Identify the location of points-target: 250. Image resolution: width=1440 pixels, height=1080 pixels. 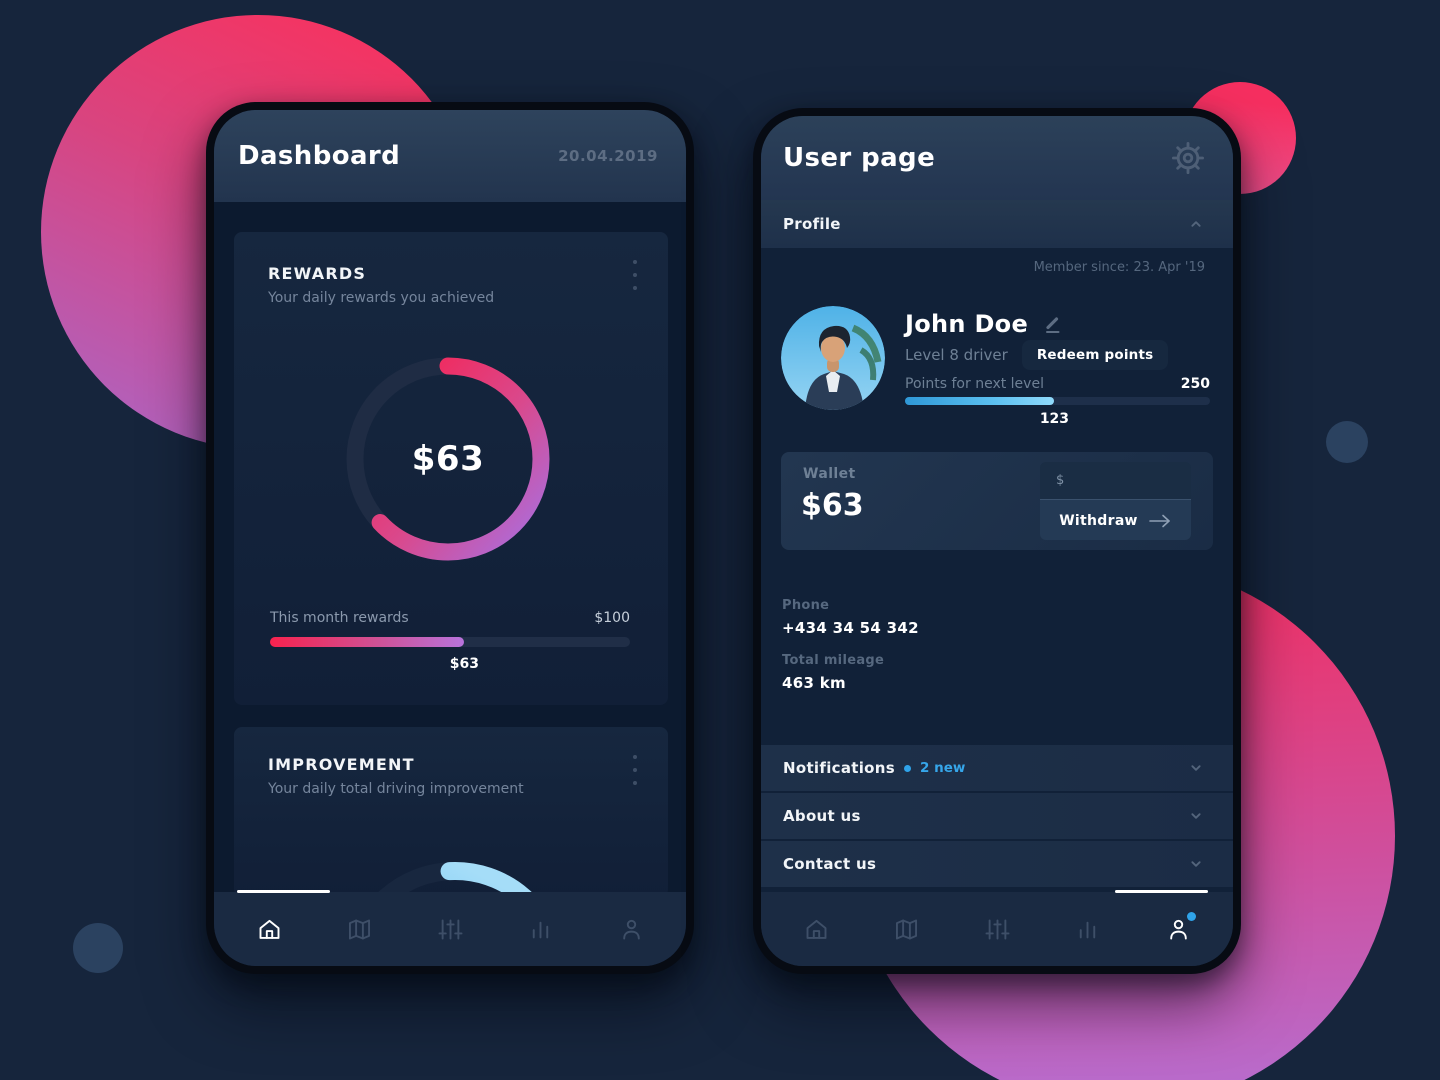
(1195, 384).